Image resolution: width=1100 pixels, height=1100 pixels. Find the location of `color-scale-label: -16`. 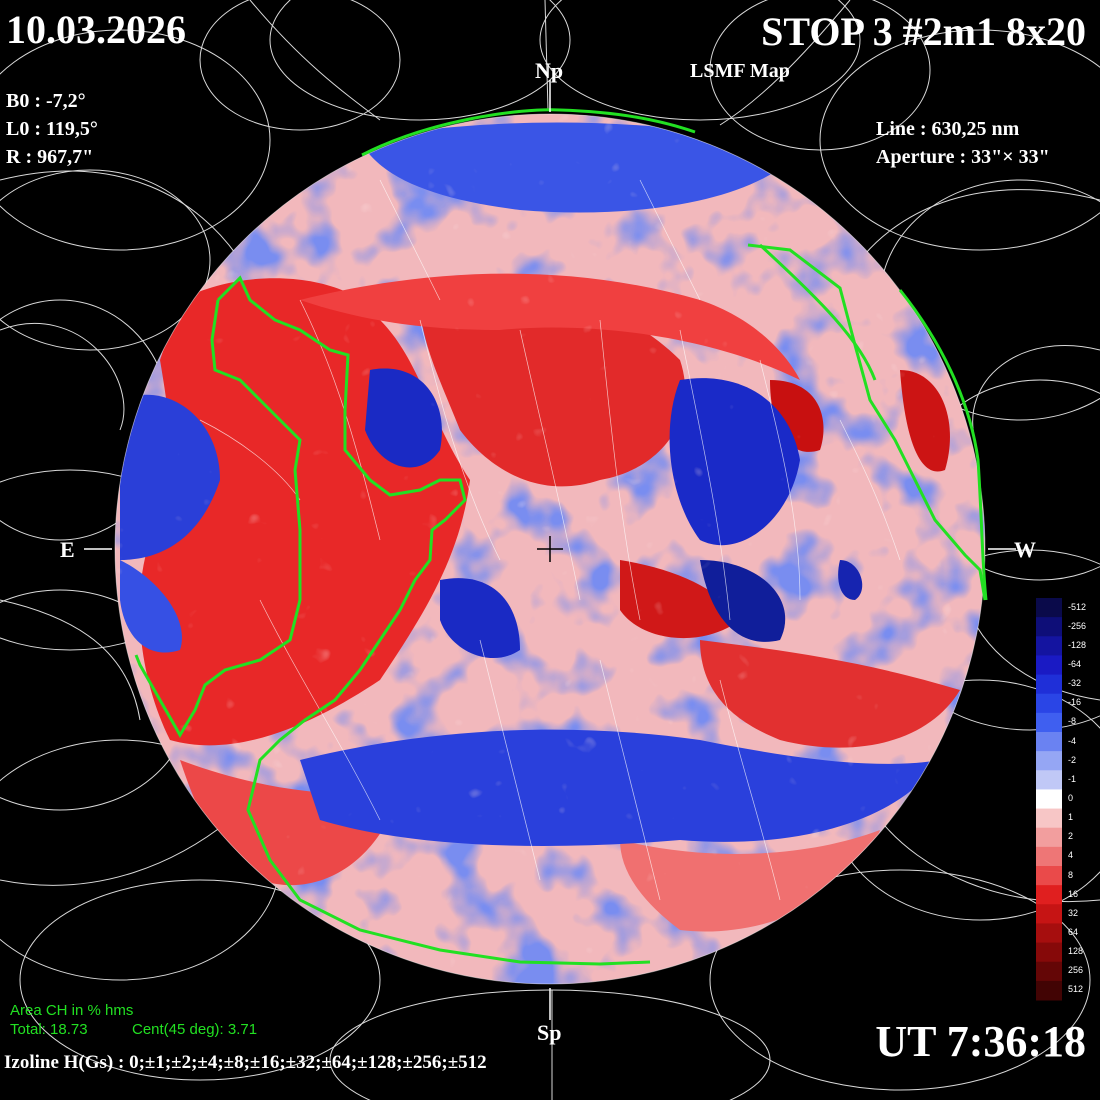

color-scale-label: -16 is located at coordinates (1075, 702).